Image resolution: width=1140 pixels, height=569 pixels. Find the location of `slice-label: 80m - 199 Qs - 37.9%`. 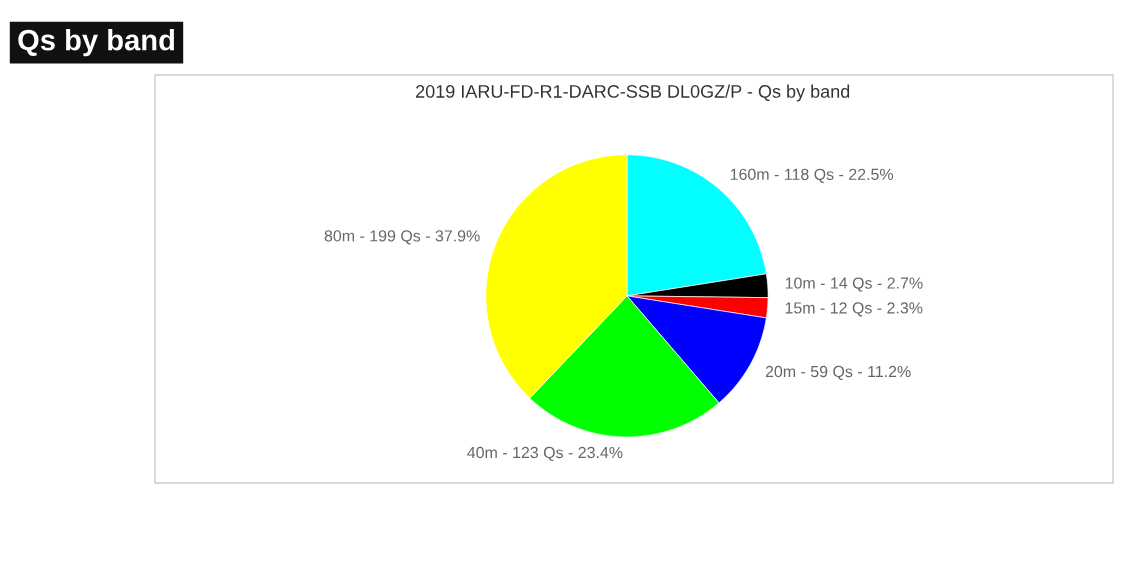

slice-label: 80m - 199 Qs - 37.9% is located at coordinates (402, 237).